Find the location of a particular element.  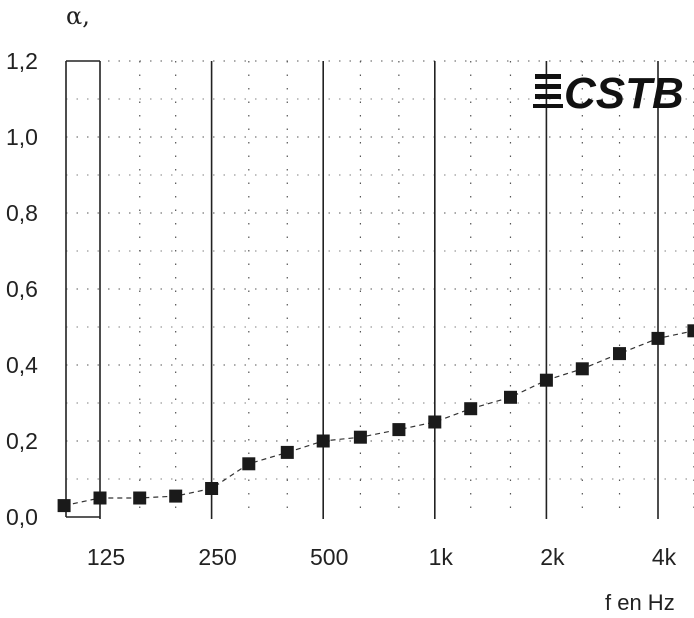

x-tick-label: 125 is located at coordinates (106, 557).